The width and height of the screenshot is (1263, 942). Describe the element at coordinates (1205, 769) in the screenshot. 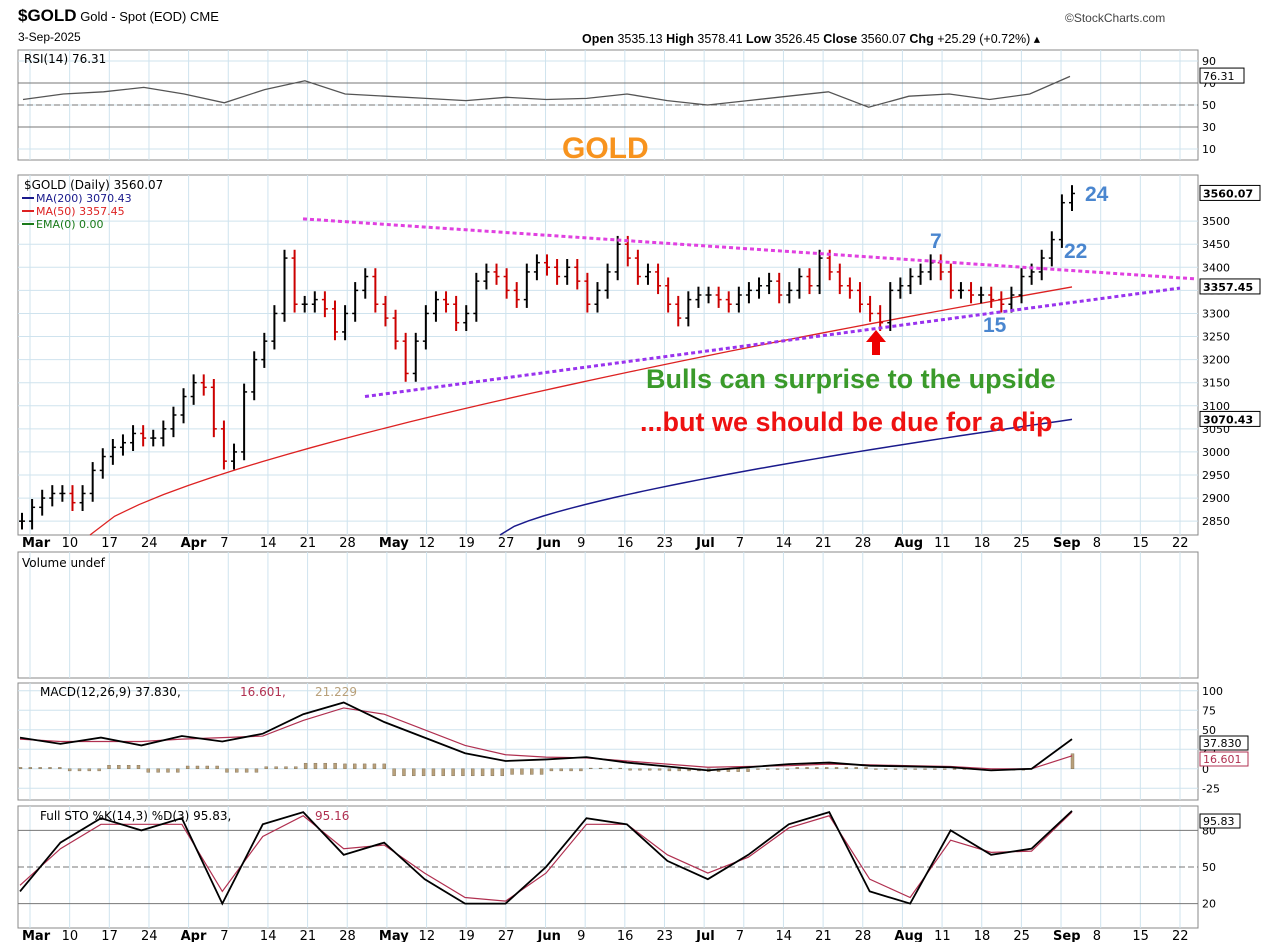

I see `macd-tick-label: 0` at that location.